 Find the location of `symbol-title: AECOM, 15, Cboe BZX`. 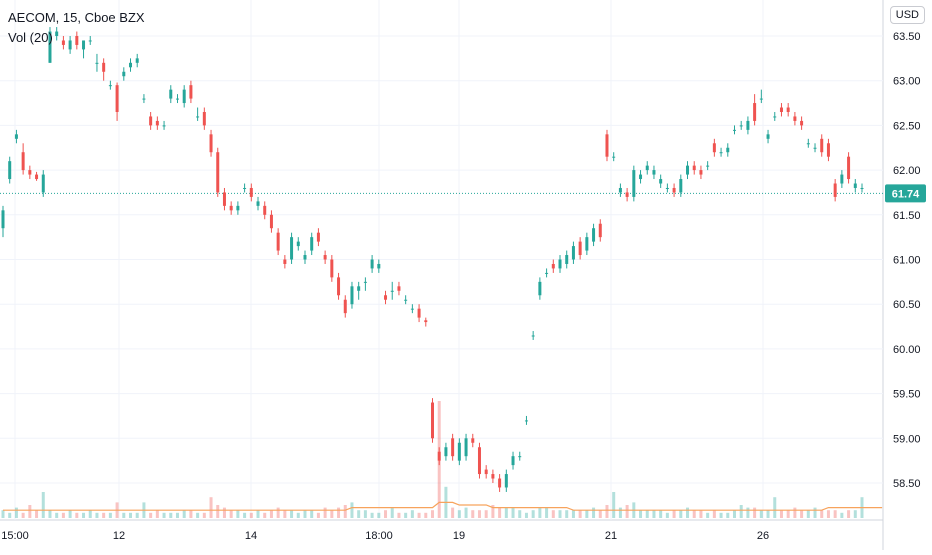

symbol-title: AECOM, 15, Cboe BZX is located at coordinates (76, 17).